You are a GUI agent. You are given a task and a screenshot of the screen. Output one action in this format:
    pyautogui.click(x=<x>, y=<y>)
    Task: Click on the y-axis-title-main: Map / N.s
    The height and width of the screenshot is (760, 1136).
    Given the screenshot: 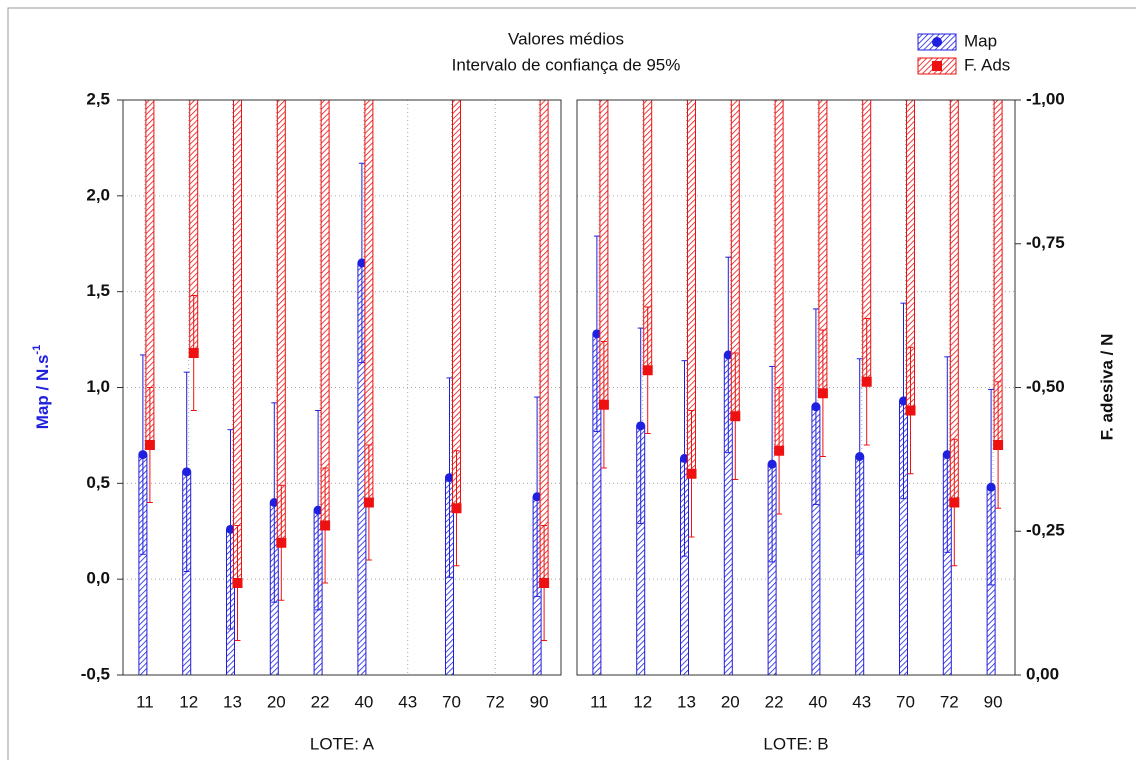 What is the action you would take?
    pyautogui.click(x=42, y=392)
    